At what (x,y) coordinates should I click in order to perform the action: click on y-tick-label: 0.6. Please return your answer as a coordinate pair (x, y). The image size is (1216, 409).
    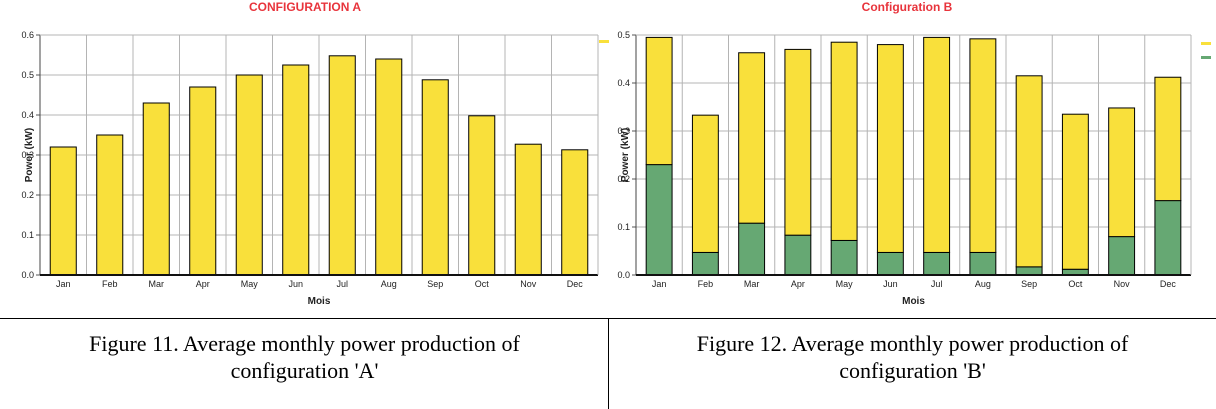
    Looking at the image, I should click on (27, 35).